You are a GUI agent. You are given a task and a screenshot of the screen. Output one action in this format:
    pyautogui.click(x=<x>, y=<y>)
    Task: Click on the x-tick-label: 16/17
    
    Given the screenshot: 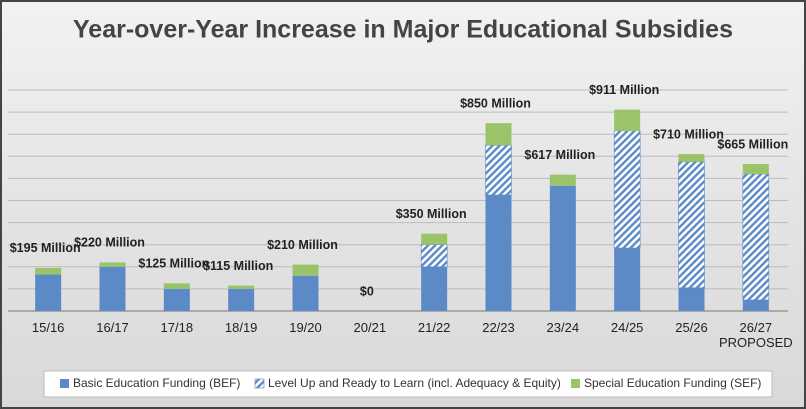 What is the action you would take?
    pyautogui.click(x=112, y=327)
    